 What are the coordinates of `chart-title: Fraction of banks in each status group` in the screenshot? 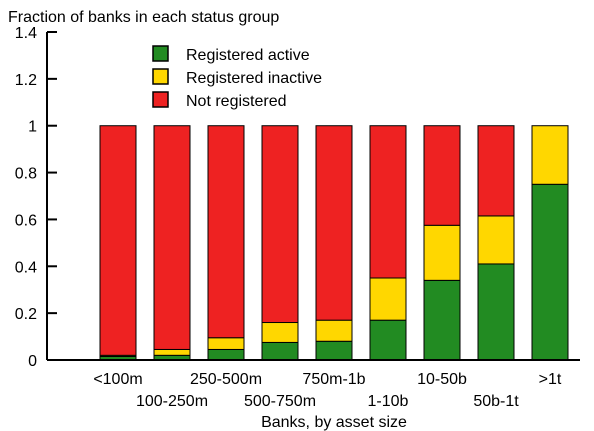 It's located at (143, 17).